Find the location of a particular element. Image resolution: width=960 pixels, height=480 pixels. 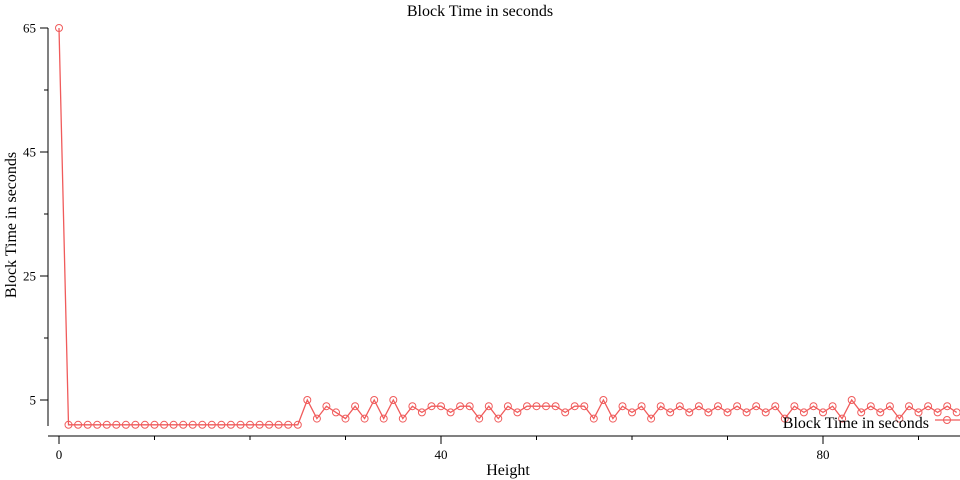

chart-title: Block Time in seconds is located at coordinates (480, 11).